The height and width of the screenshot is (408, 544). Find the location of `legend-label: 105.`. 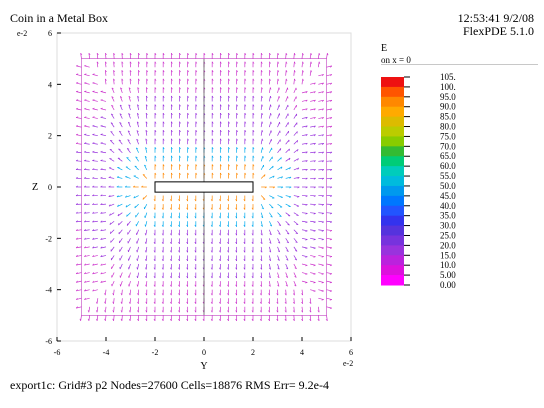

legend-label: 105. is located at coordinates (448, 77).